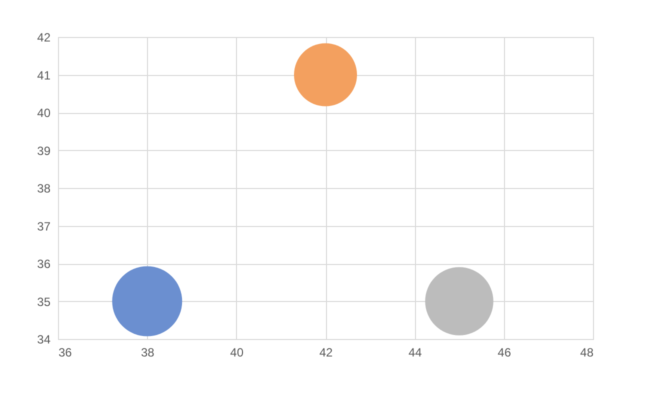 The height and width of the screenshot is (406, 645). Describe the element at coordinates (44, 339) in the screenshot. I see `y-tick-label: 34` at that location.